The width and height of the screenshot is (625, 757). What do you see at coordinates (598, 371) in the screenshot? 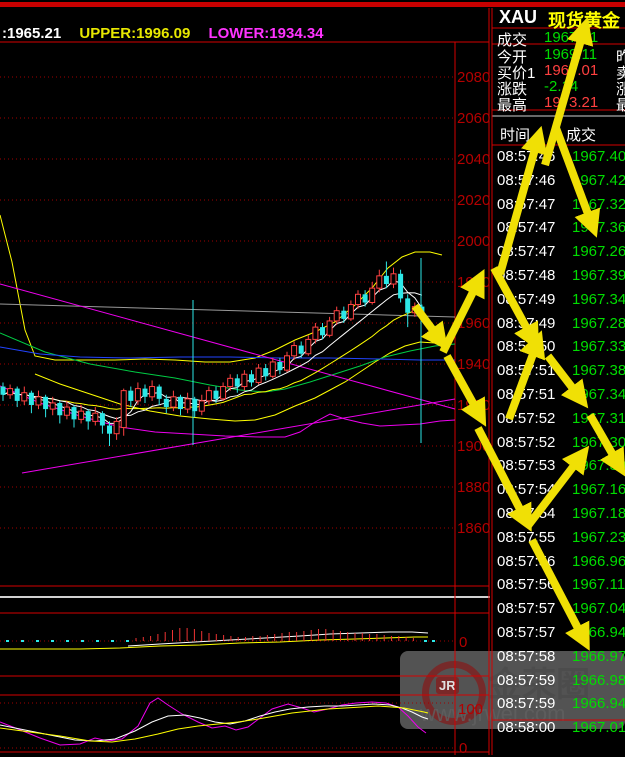
I see `tick-price: 1967.38` at bounding box center [598, 371].